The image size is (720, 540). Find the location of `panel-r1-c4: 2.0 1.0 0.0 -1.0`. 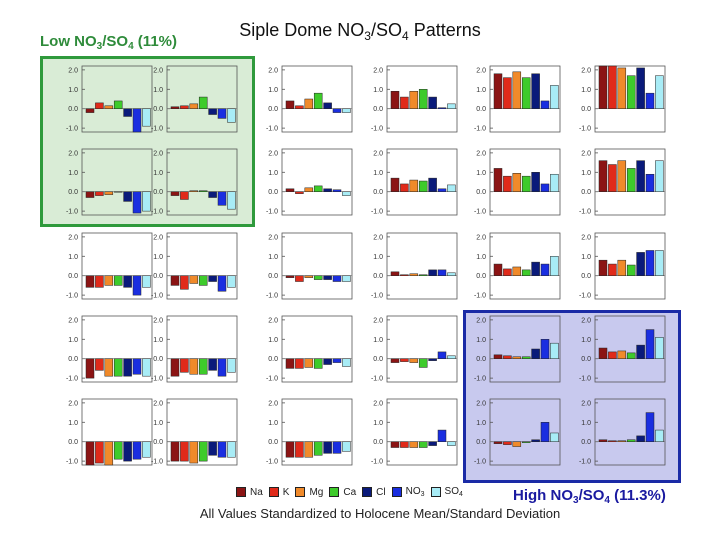

panel-r1-c4: 2.0 1.0 0.0 -1.0 is located at coordinates (414, 99).